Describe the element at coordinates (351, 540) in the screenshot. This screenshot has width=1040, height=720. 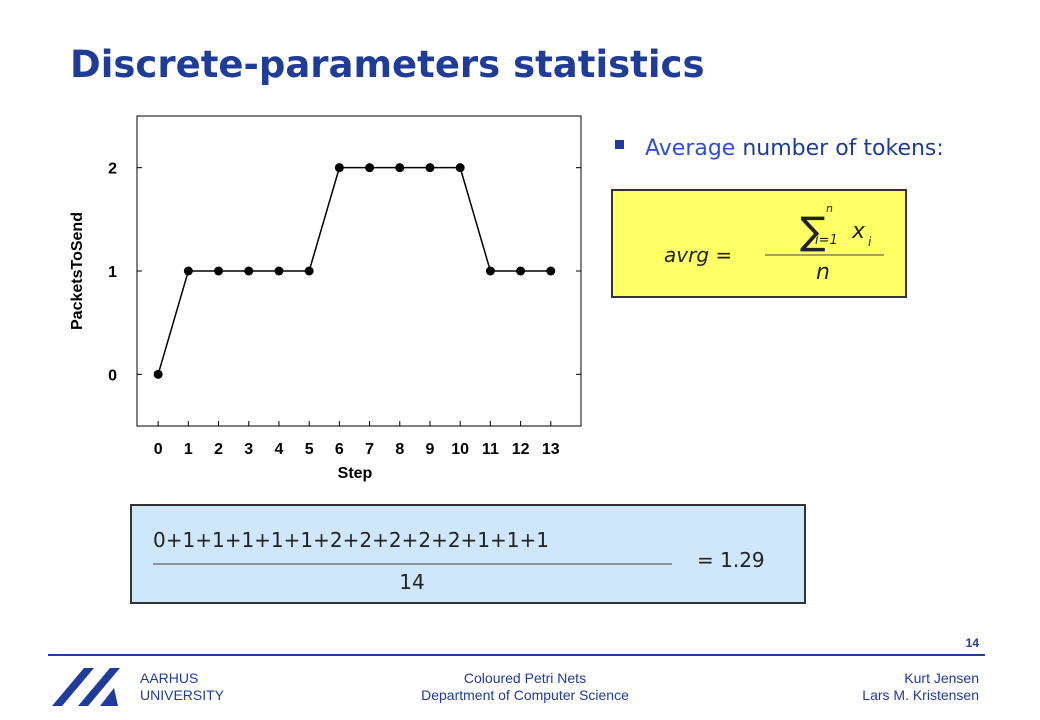
I see `calc-numerator: 0+1+1+1+1+1+2+2+2+2+2+1+1+1` at that location.